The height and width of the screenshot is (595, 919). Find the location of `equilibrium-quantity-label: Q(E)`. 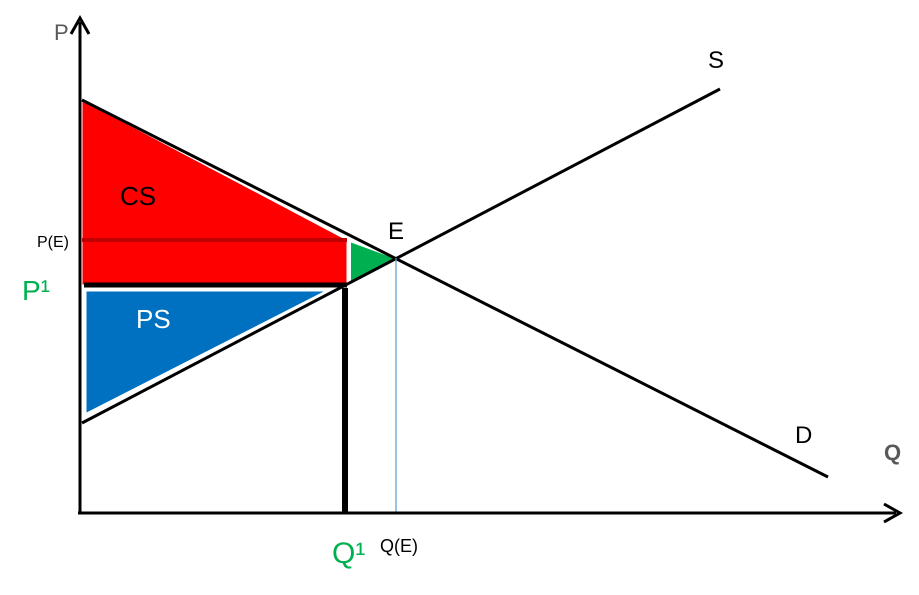

equilibrium-quantity-label: Q(E) is located at coordinates (399, 546).